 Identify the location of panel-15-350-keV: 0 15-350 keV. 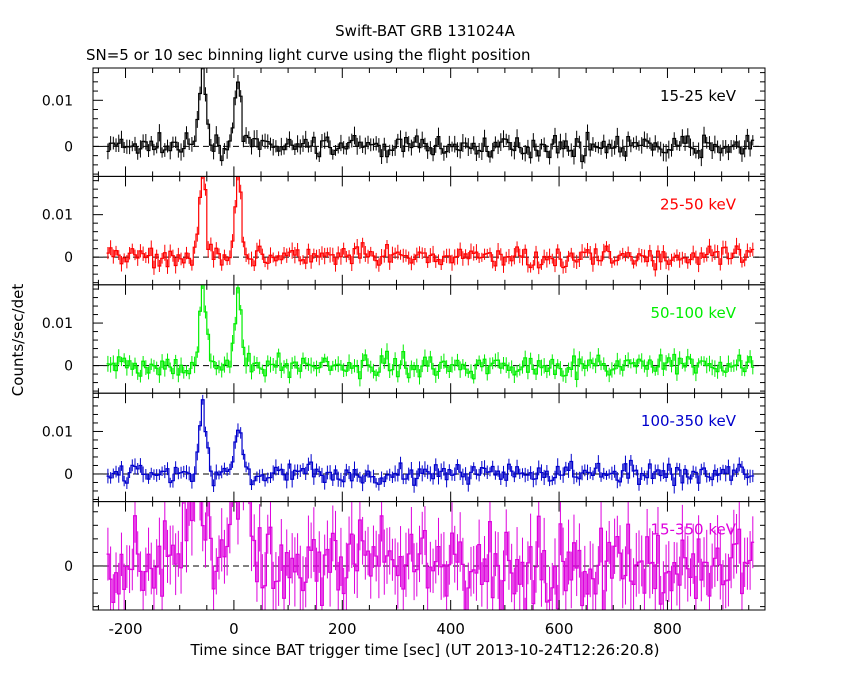
(415, 556).